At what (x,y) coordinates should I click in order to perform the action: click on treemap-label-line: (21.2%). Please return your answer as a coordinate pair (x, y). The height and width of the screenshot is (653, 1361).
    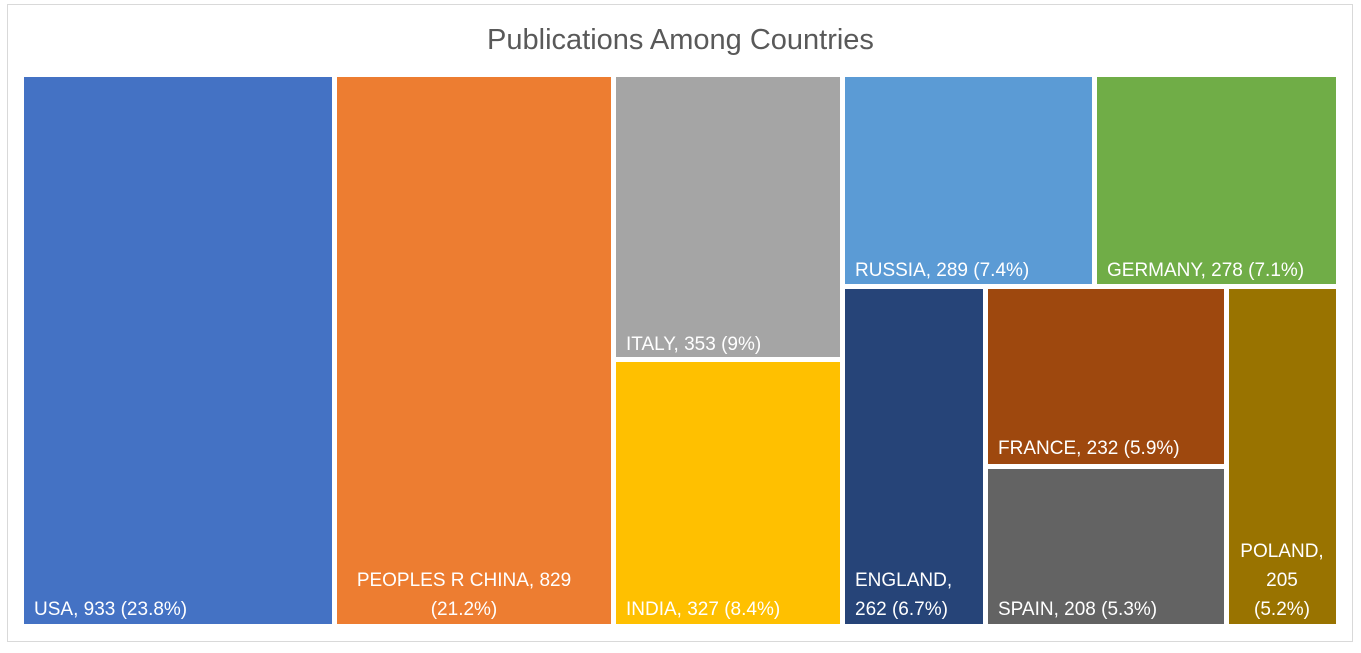
    Looking at the image, I should click on (464, 609).